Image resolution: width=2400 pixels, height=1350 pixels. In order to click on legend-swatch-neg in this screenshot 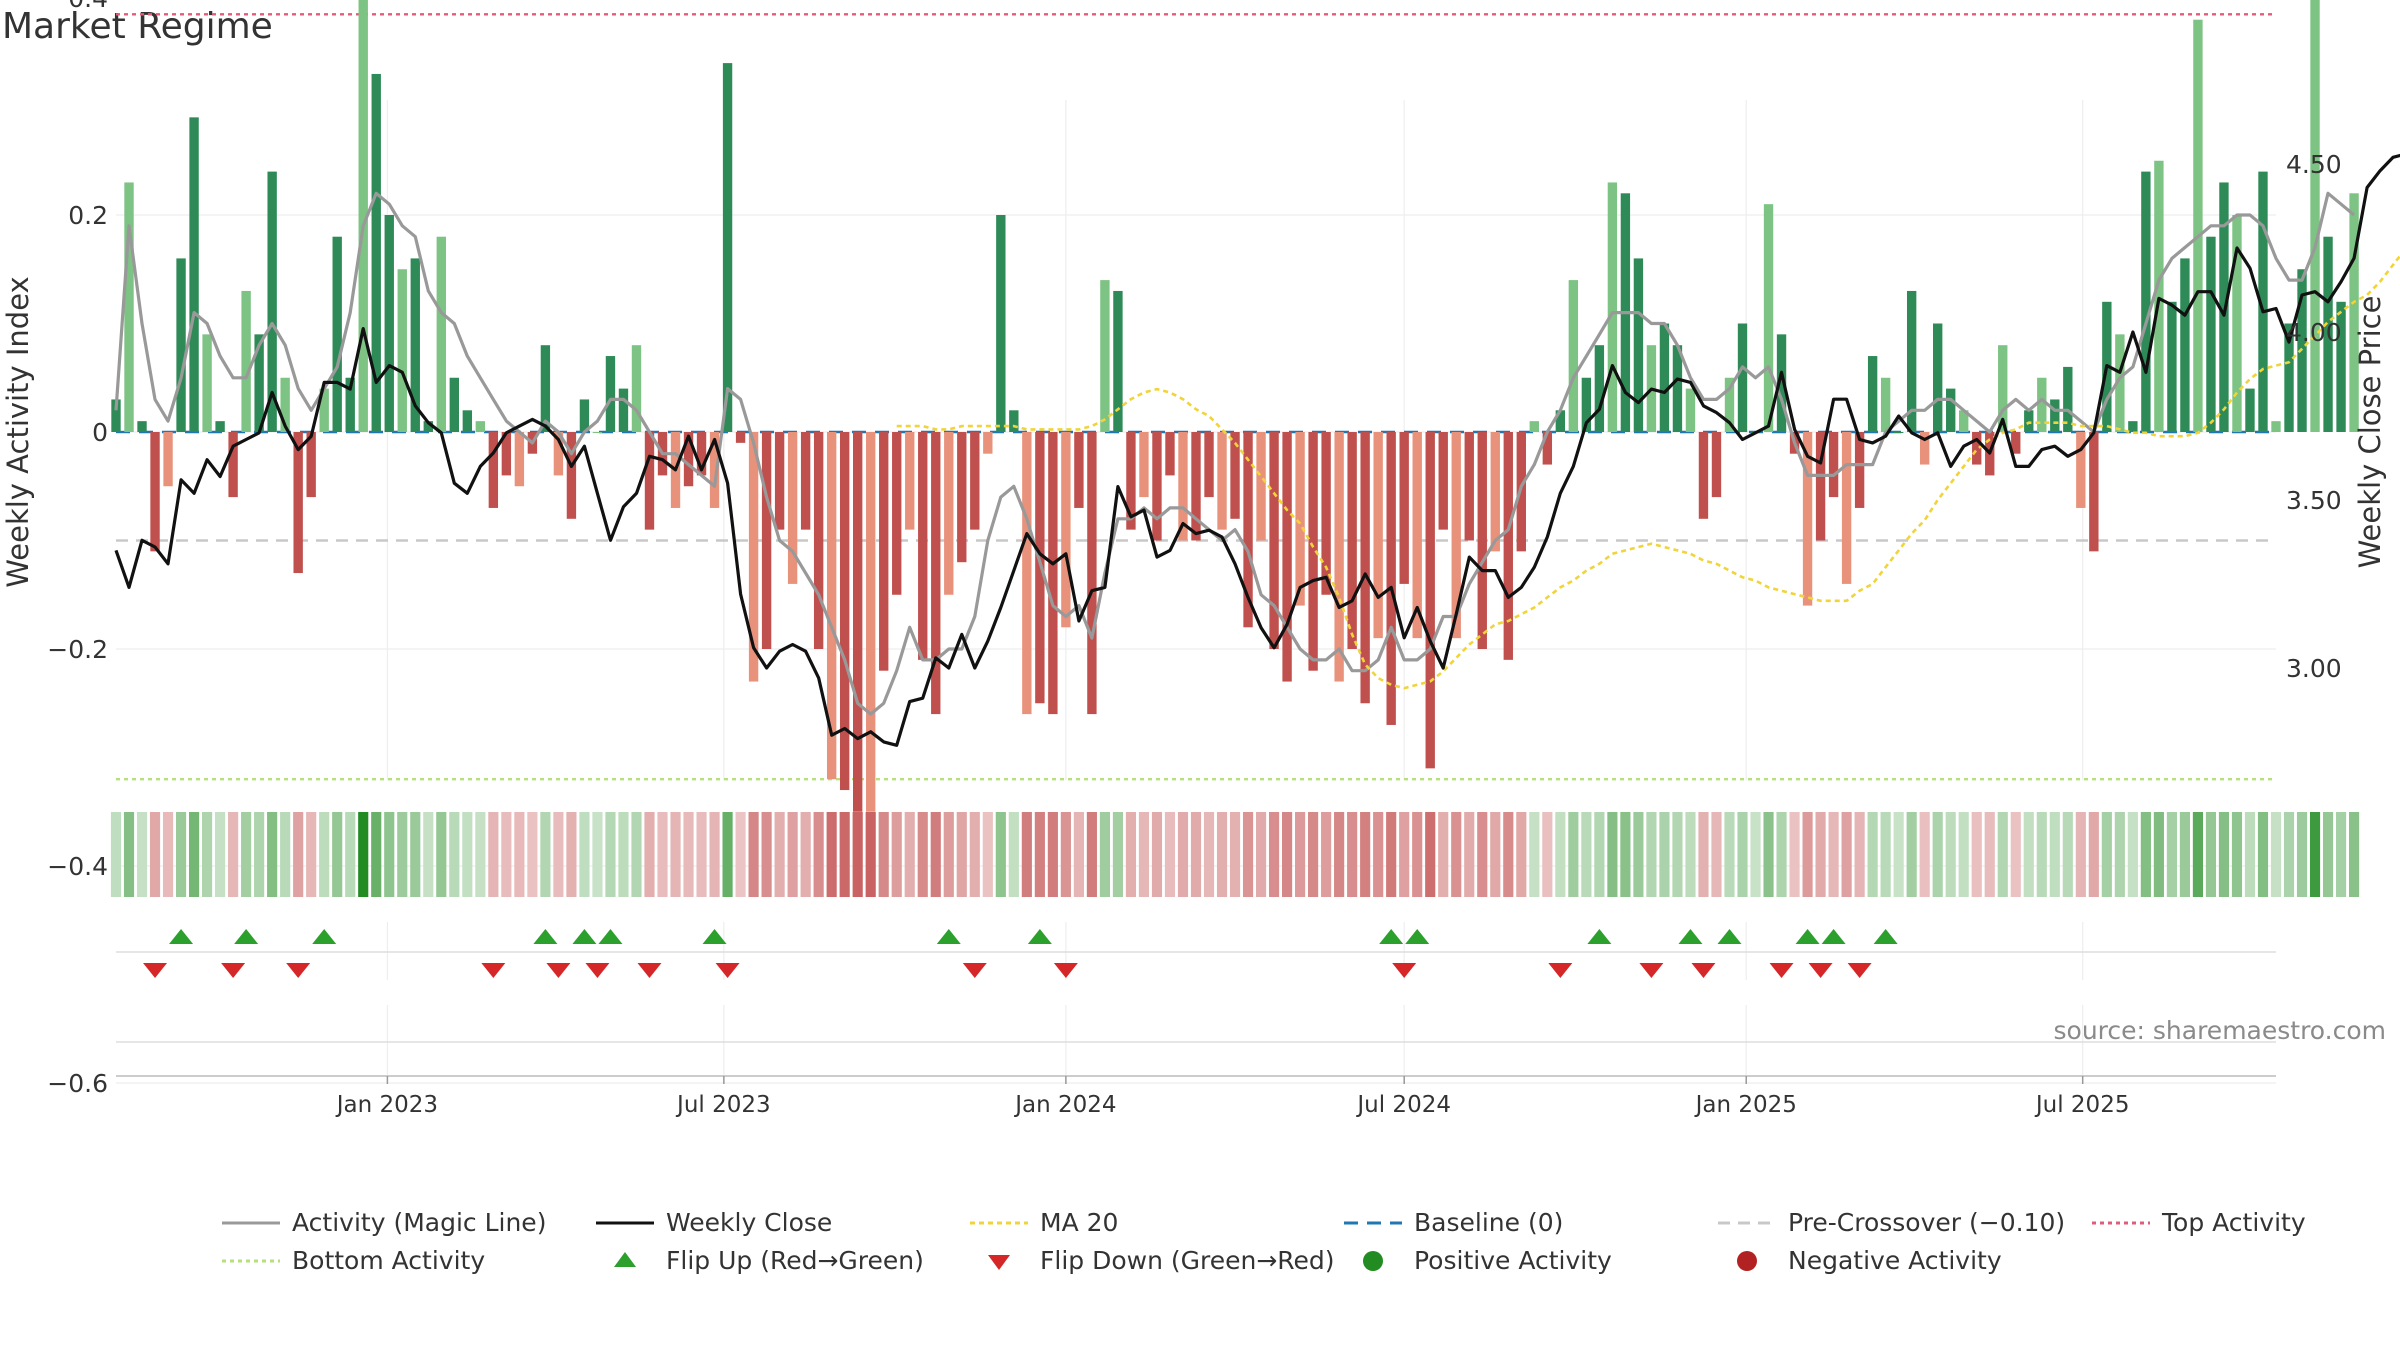, I will do `click(1747, 1261)`.